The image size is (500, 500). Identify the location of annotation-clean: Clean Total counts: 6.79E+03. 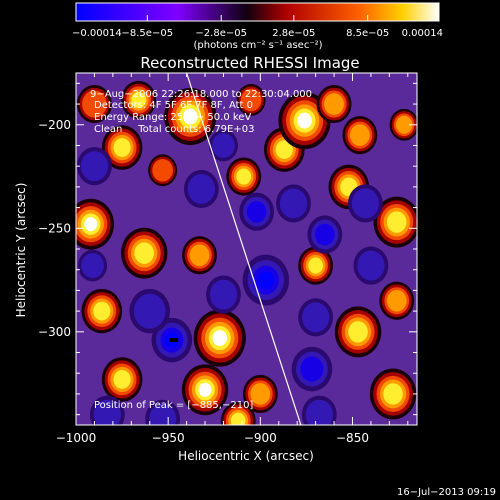
(174, 129).